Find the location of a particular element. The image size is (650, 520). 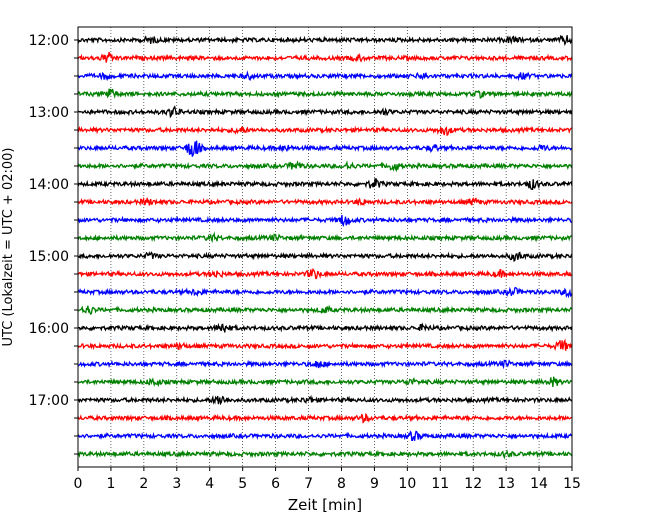

y-tick-label: 17:00 is located at coordinates (49, 401).